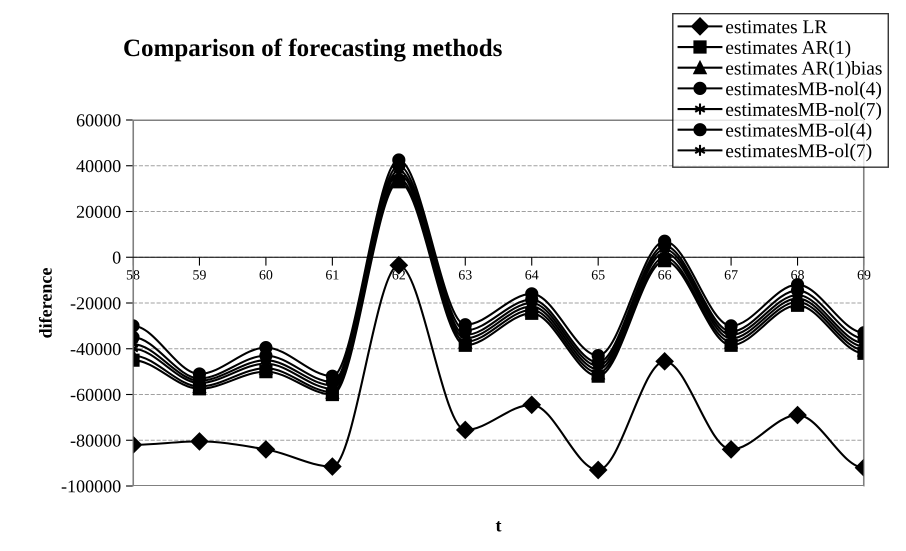 Image resolution: width=906 pixels, height=551 pixels. Describe the element at coordinates (98, 212) in the screenshot. I see `y-tick-label: 20000` at that location.